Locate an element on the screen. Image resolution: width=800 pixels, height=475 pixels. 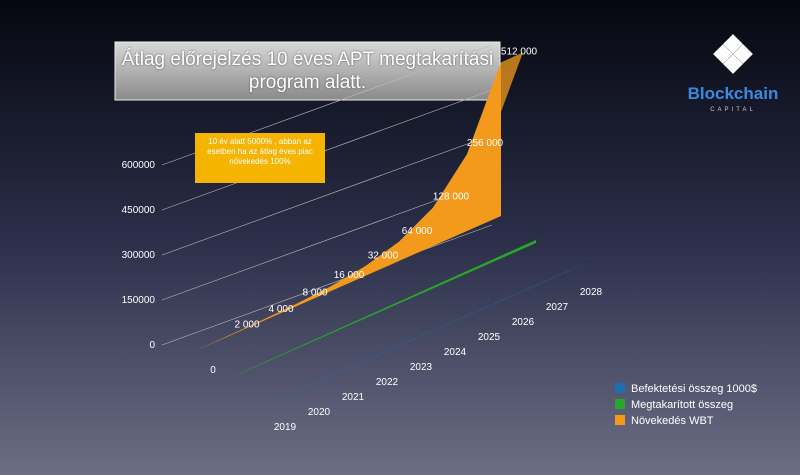
annotation-box is located at coordinates (260, 158).